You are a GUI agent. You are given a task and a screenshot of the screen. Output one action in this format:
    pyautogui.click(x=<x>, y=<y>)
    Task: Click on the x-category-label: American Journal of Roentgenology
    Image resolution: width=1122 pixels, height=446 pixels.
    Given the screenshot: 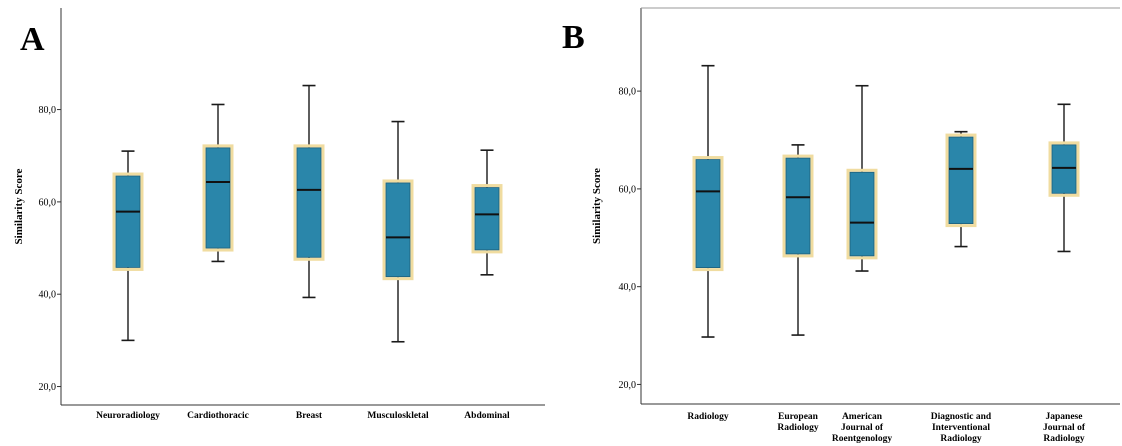 What is the action you would take?
    pyautogui.click(x=862, y=428)
    